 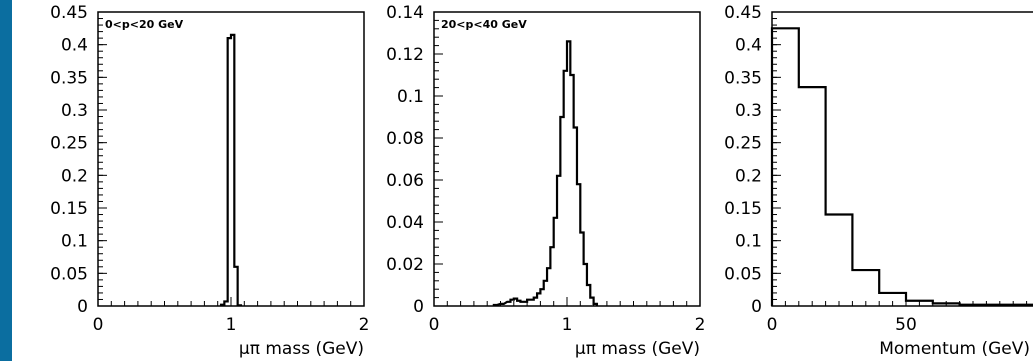 I want to click on y-tick-label: 0.12, so click(x=405, y=55).